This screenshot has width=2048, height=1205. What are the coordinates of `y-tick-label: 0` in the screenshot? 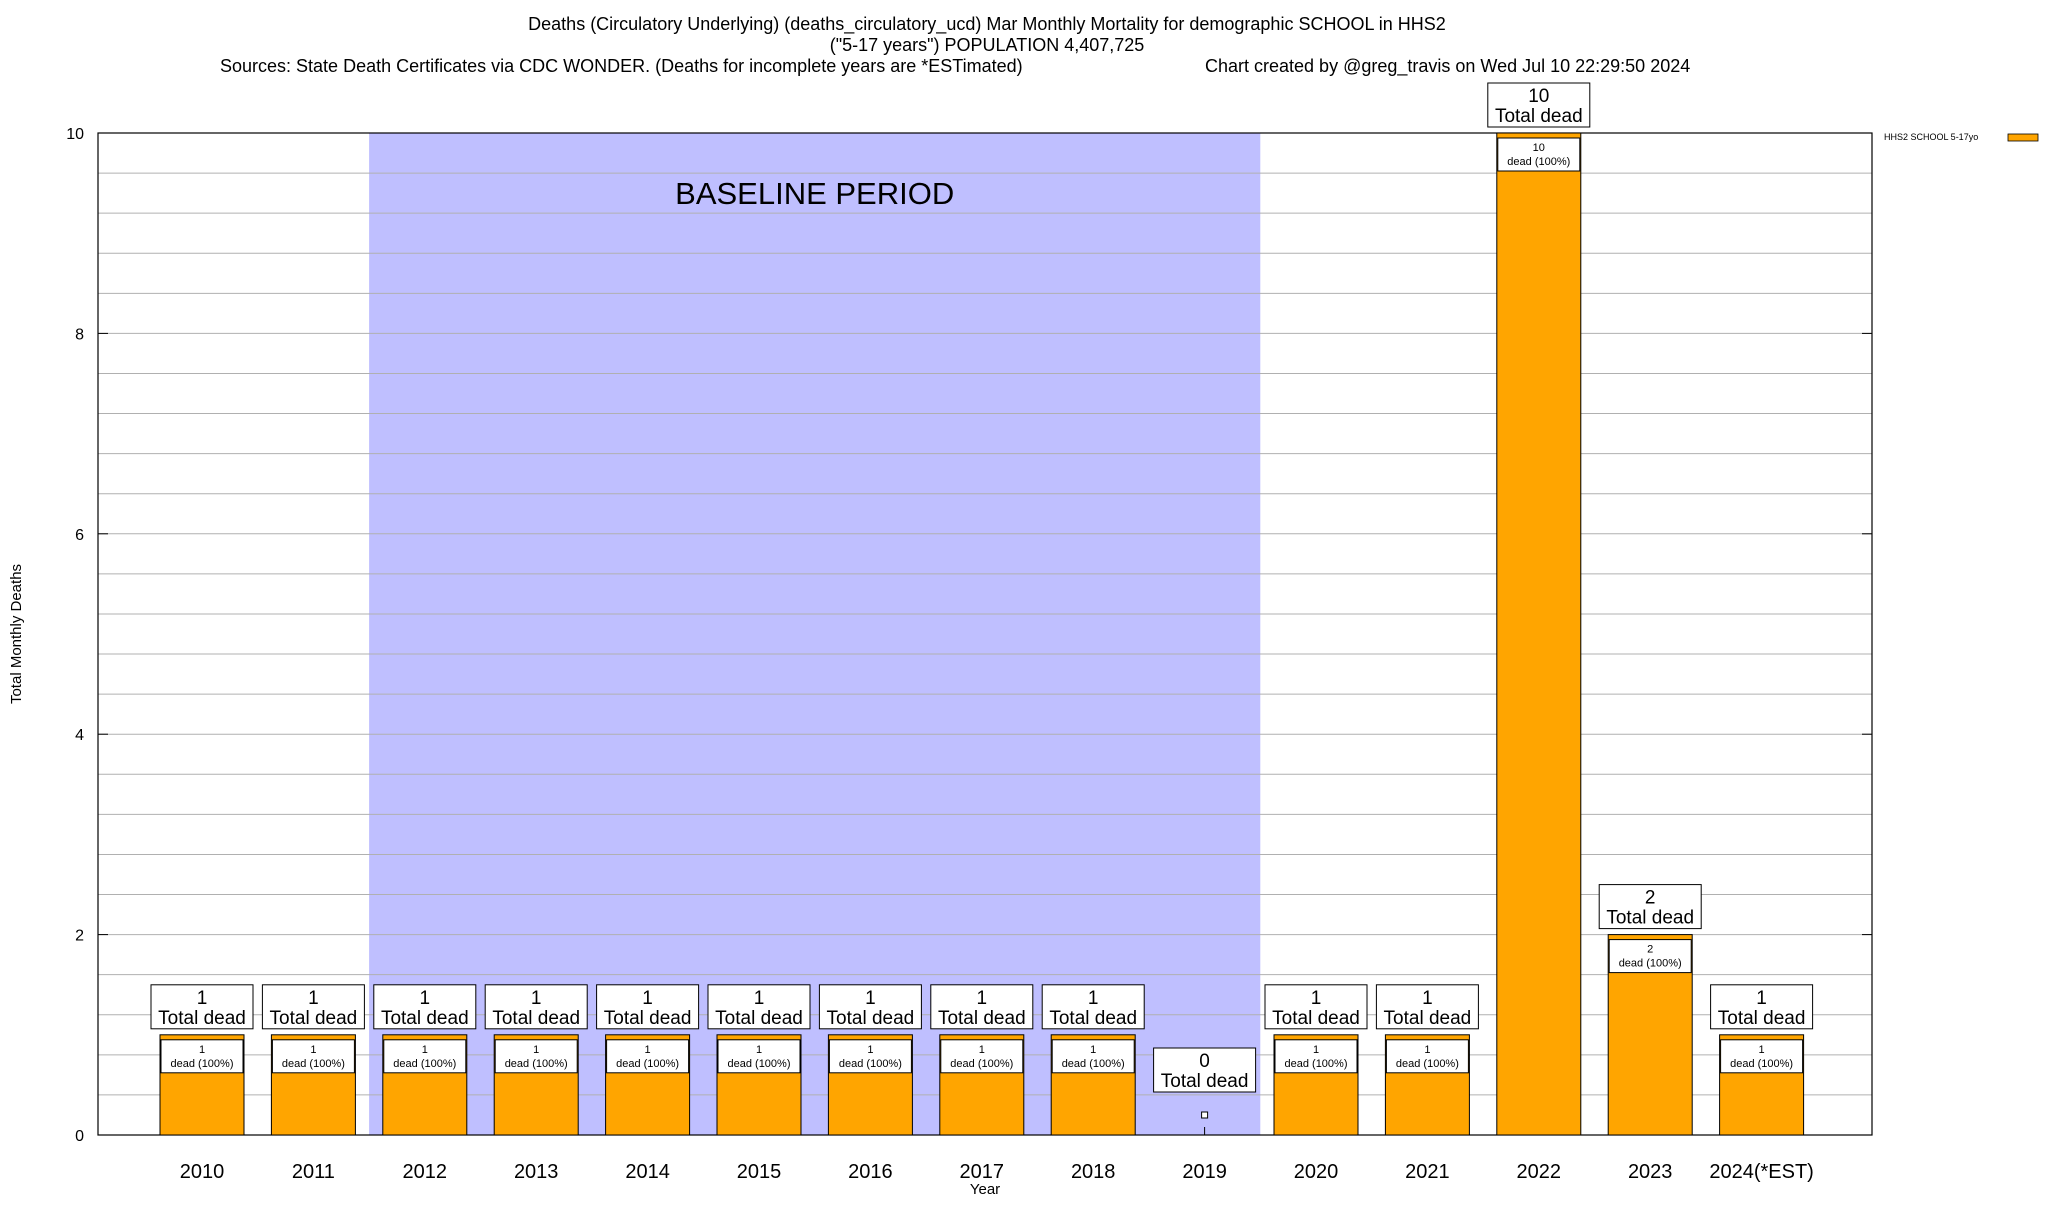 It's located at (79, 1136).